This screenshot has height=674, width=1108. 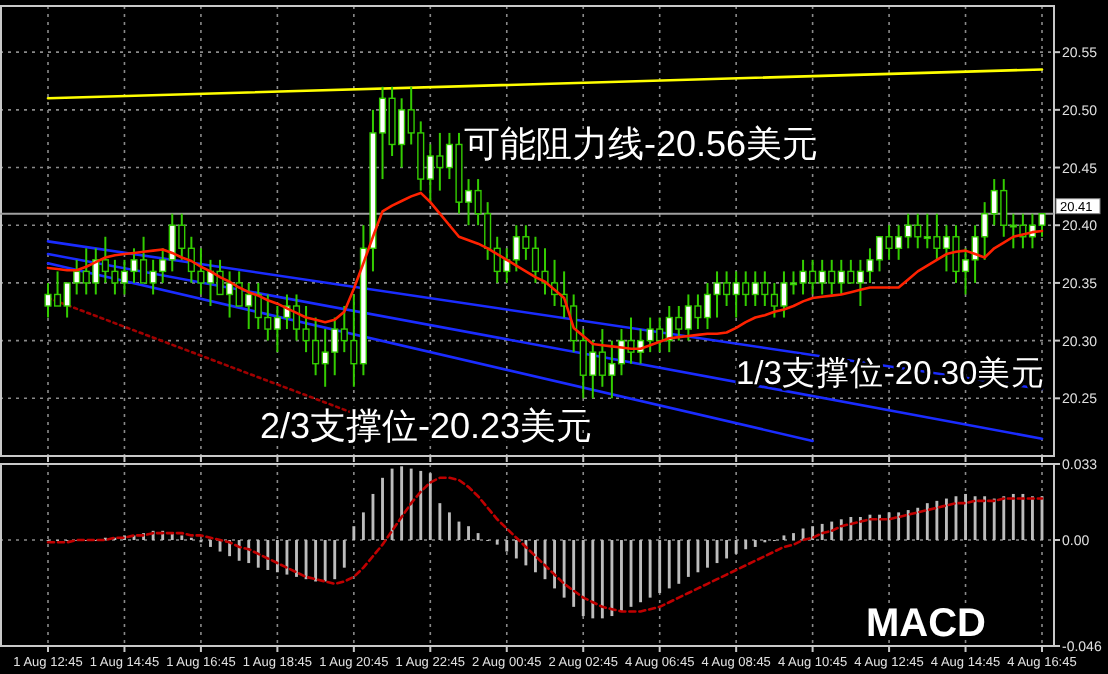 I want to click on annotation: MACD, so click(x=926, y=624).